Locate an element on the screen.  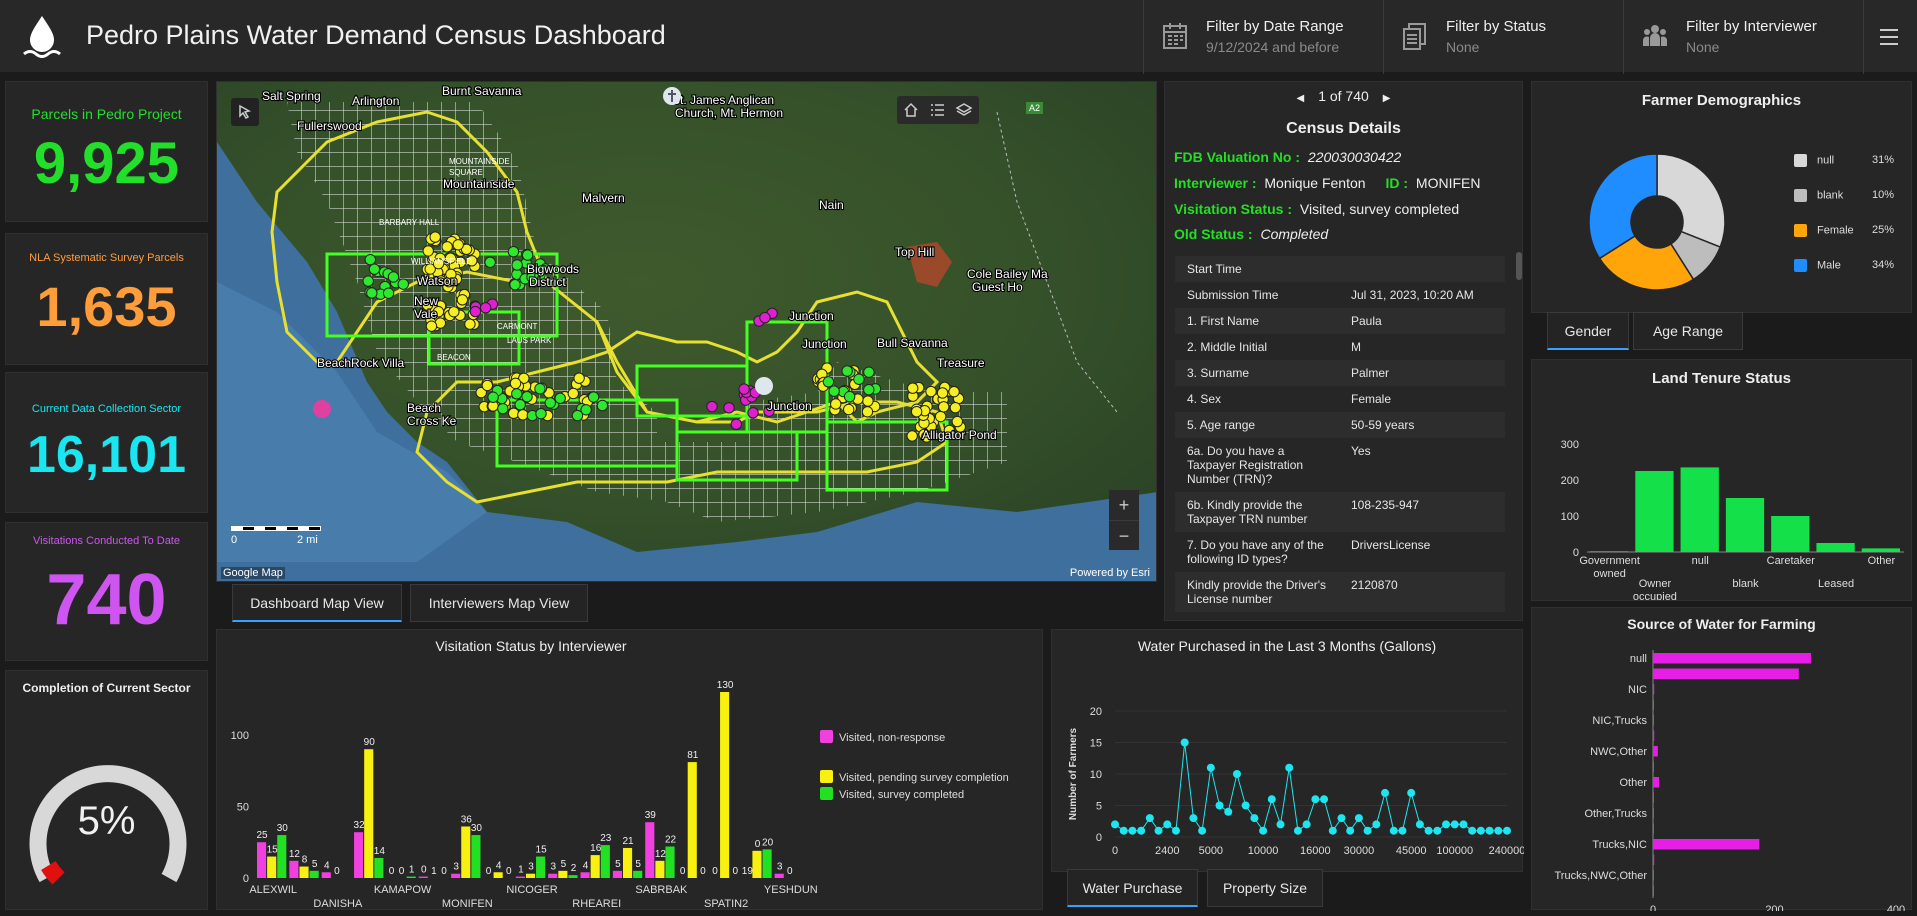
map-select-tool is located at coordinates (245, 112).